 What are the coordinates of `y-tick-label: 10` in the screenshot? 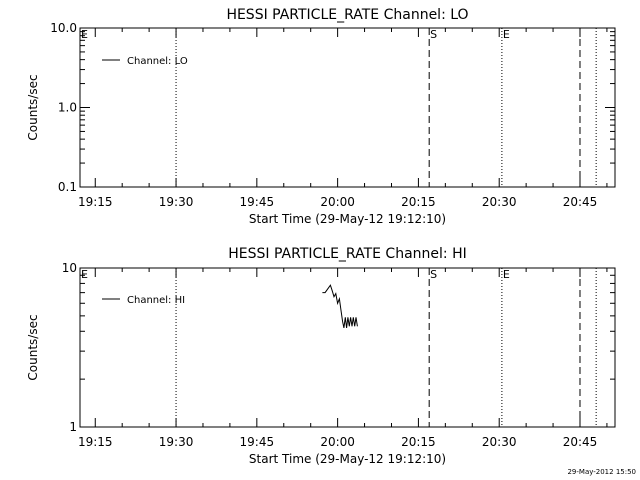 It's located at (69, 268).